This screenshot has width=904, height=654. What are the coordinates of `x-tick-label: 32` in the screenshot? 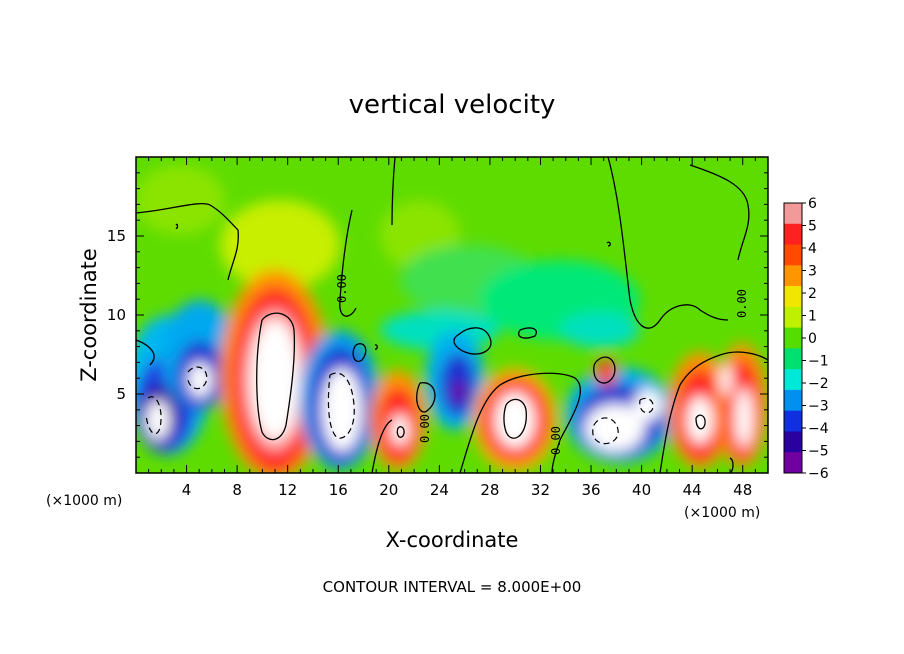 It's located at (540, 490).